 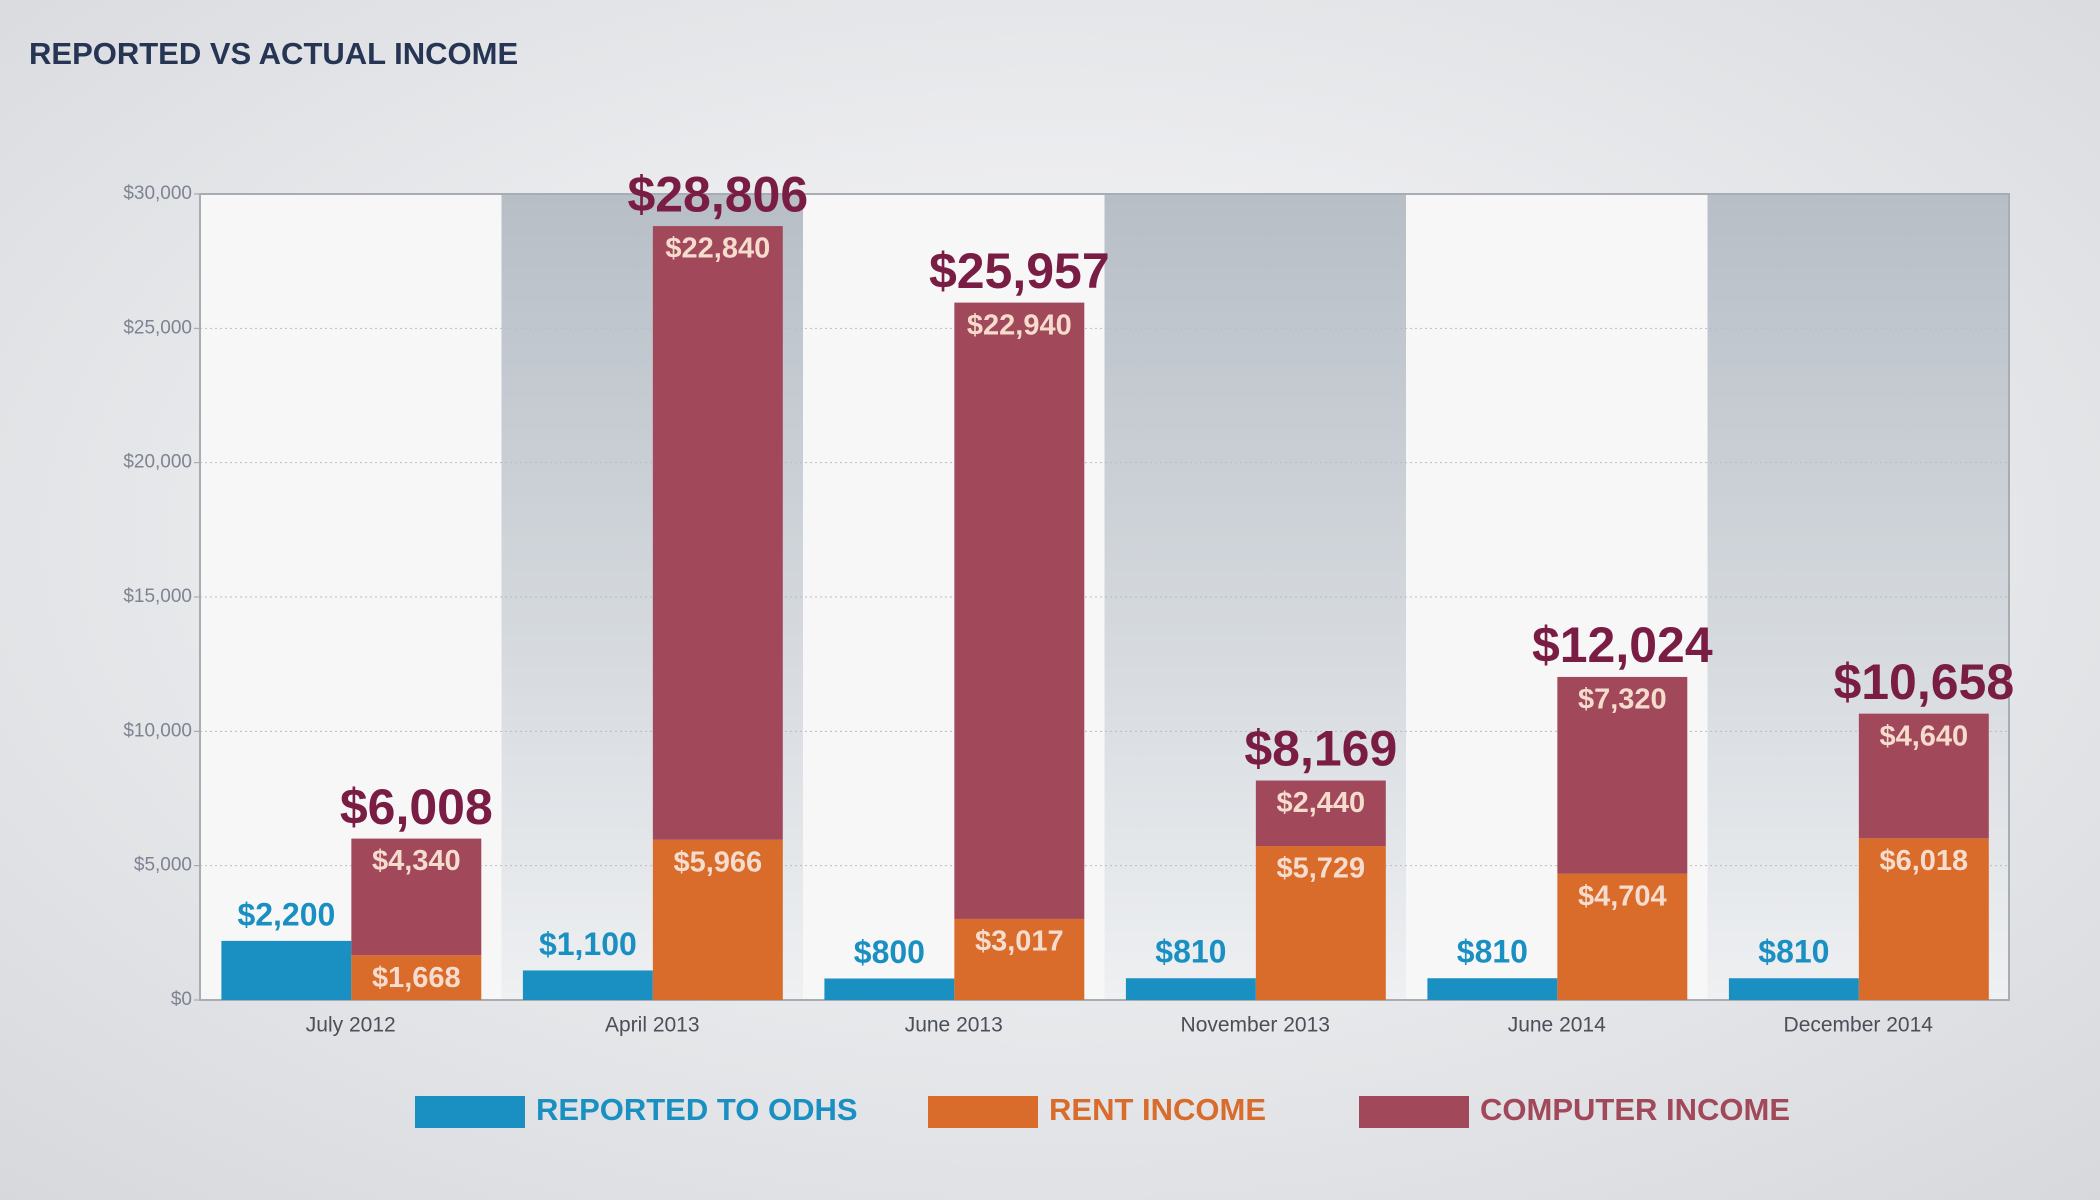 I want to click on y-tick-label: $10,000, so click(x=157, y=730).